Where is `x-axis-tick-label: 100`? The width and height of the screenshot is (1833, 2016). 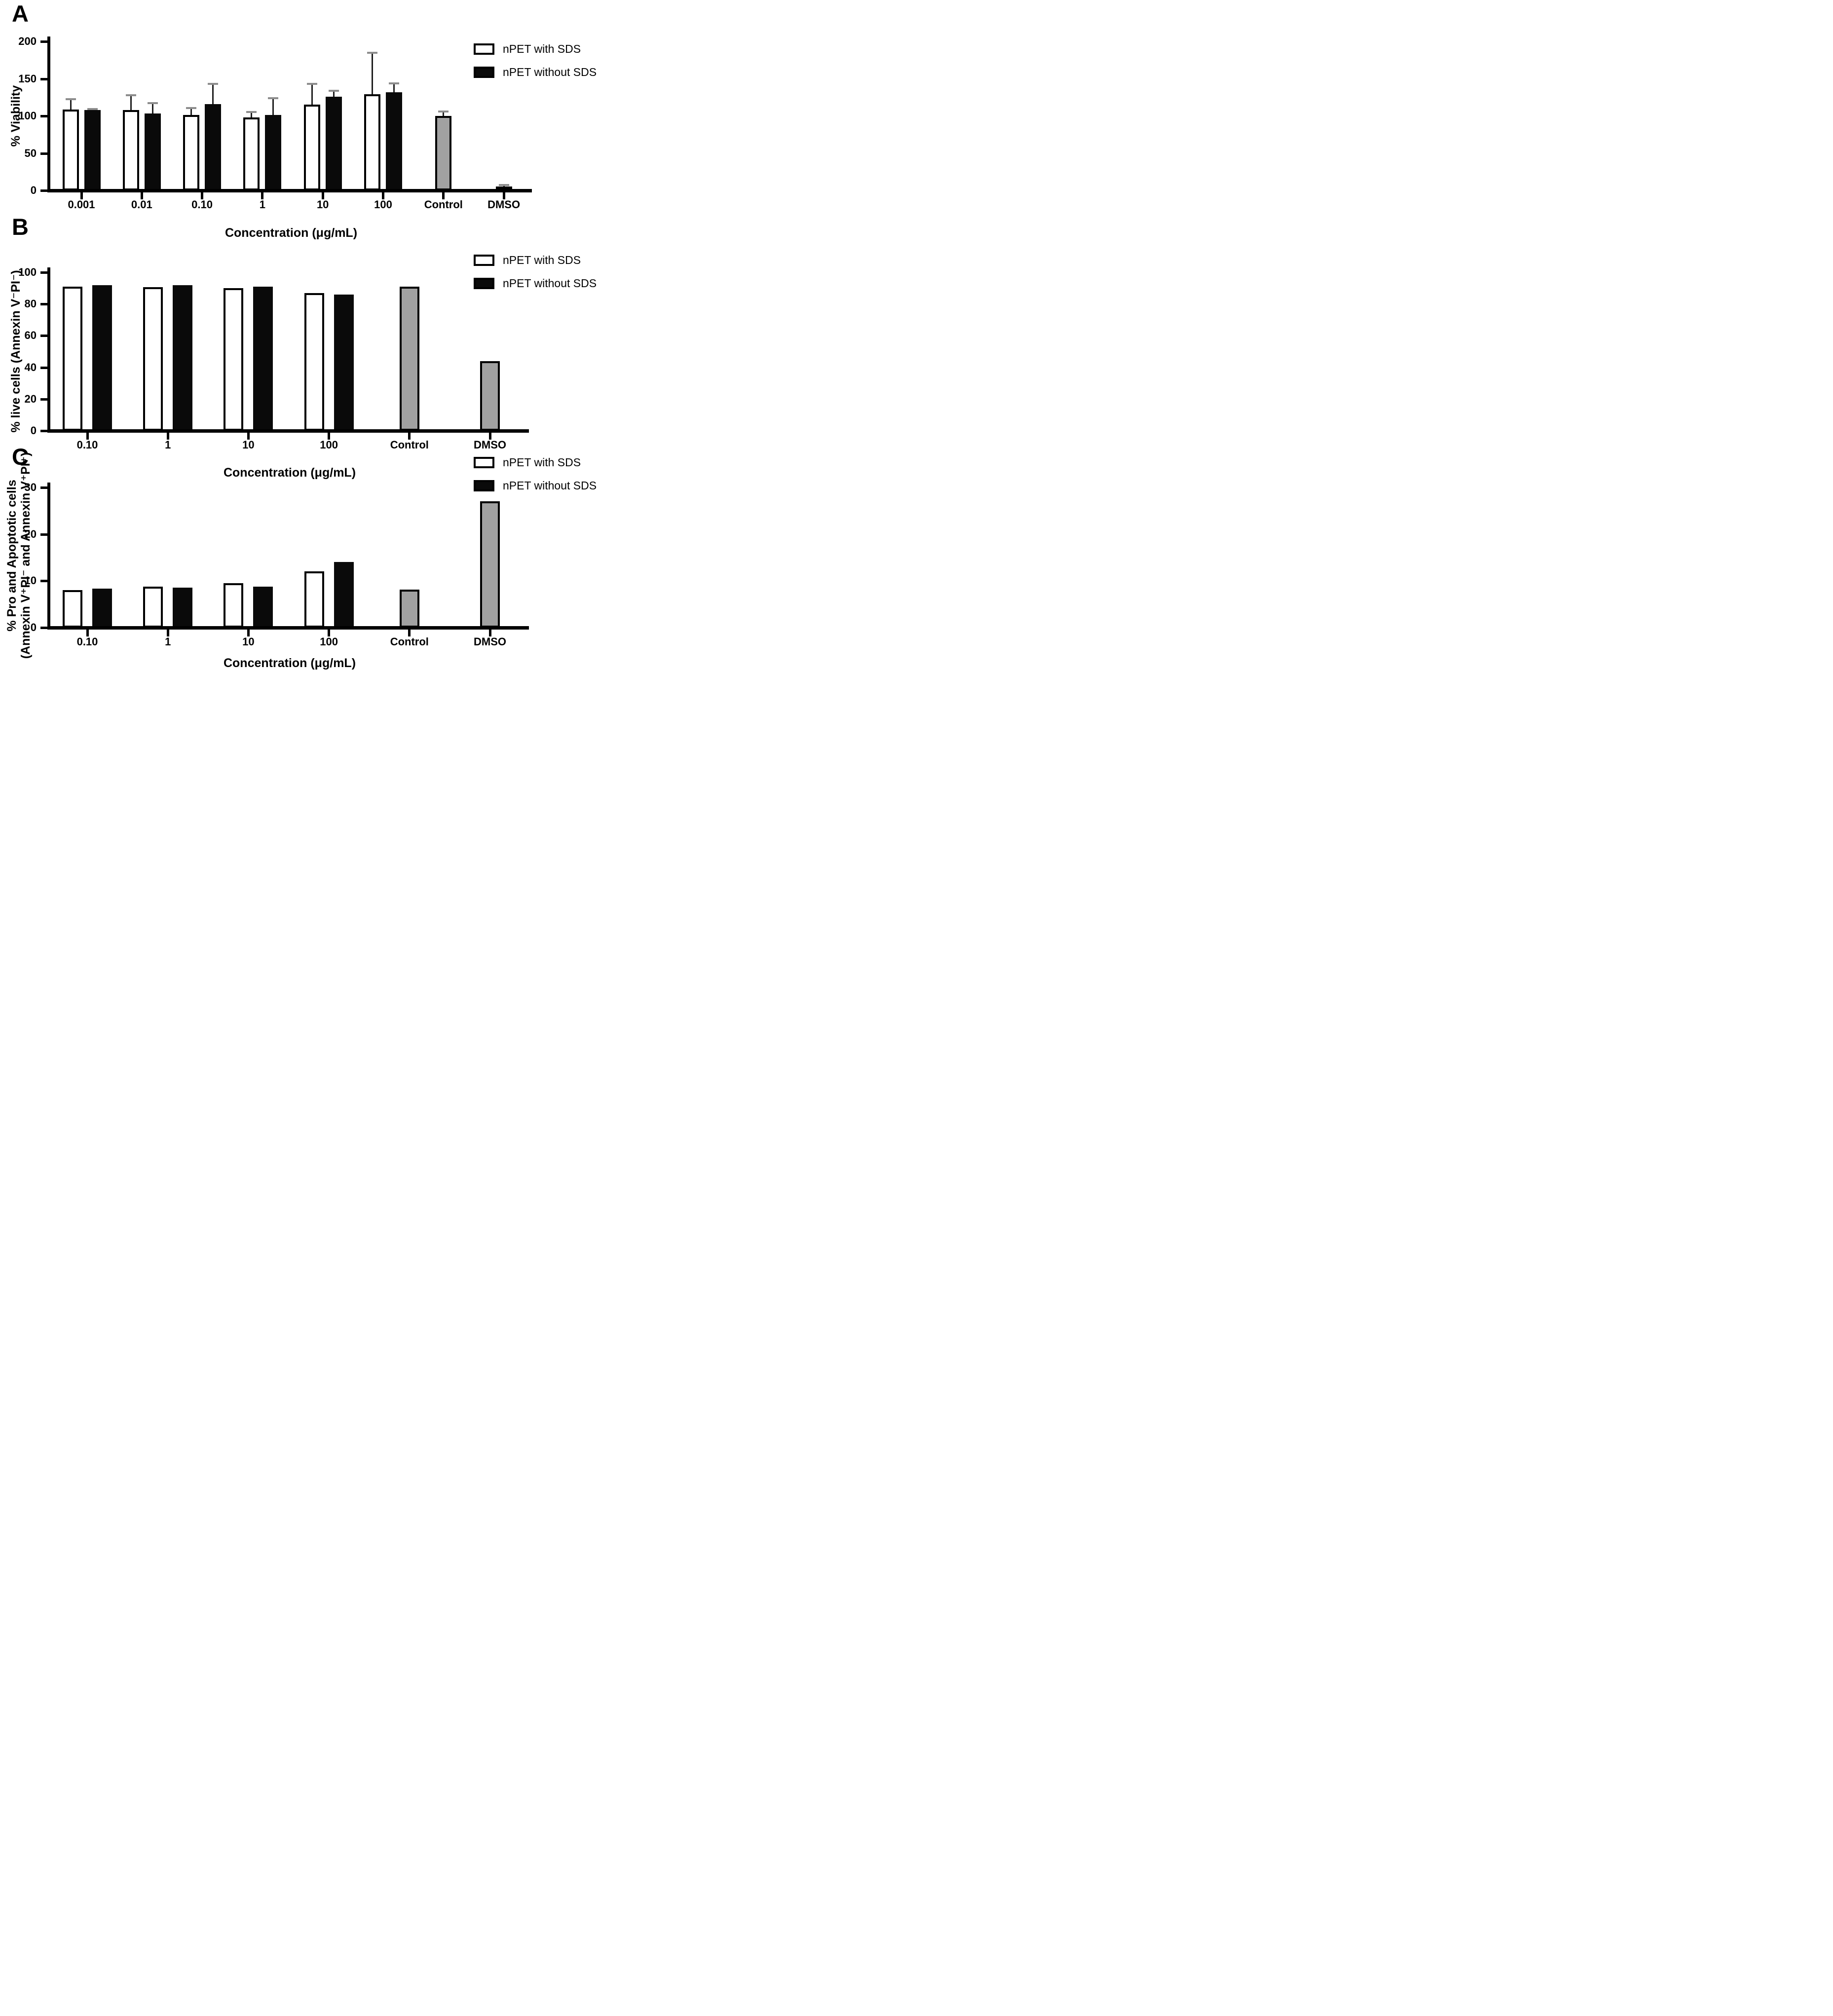 x-axis-tick-label: 100 is located at coordinates (329, 641).